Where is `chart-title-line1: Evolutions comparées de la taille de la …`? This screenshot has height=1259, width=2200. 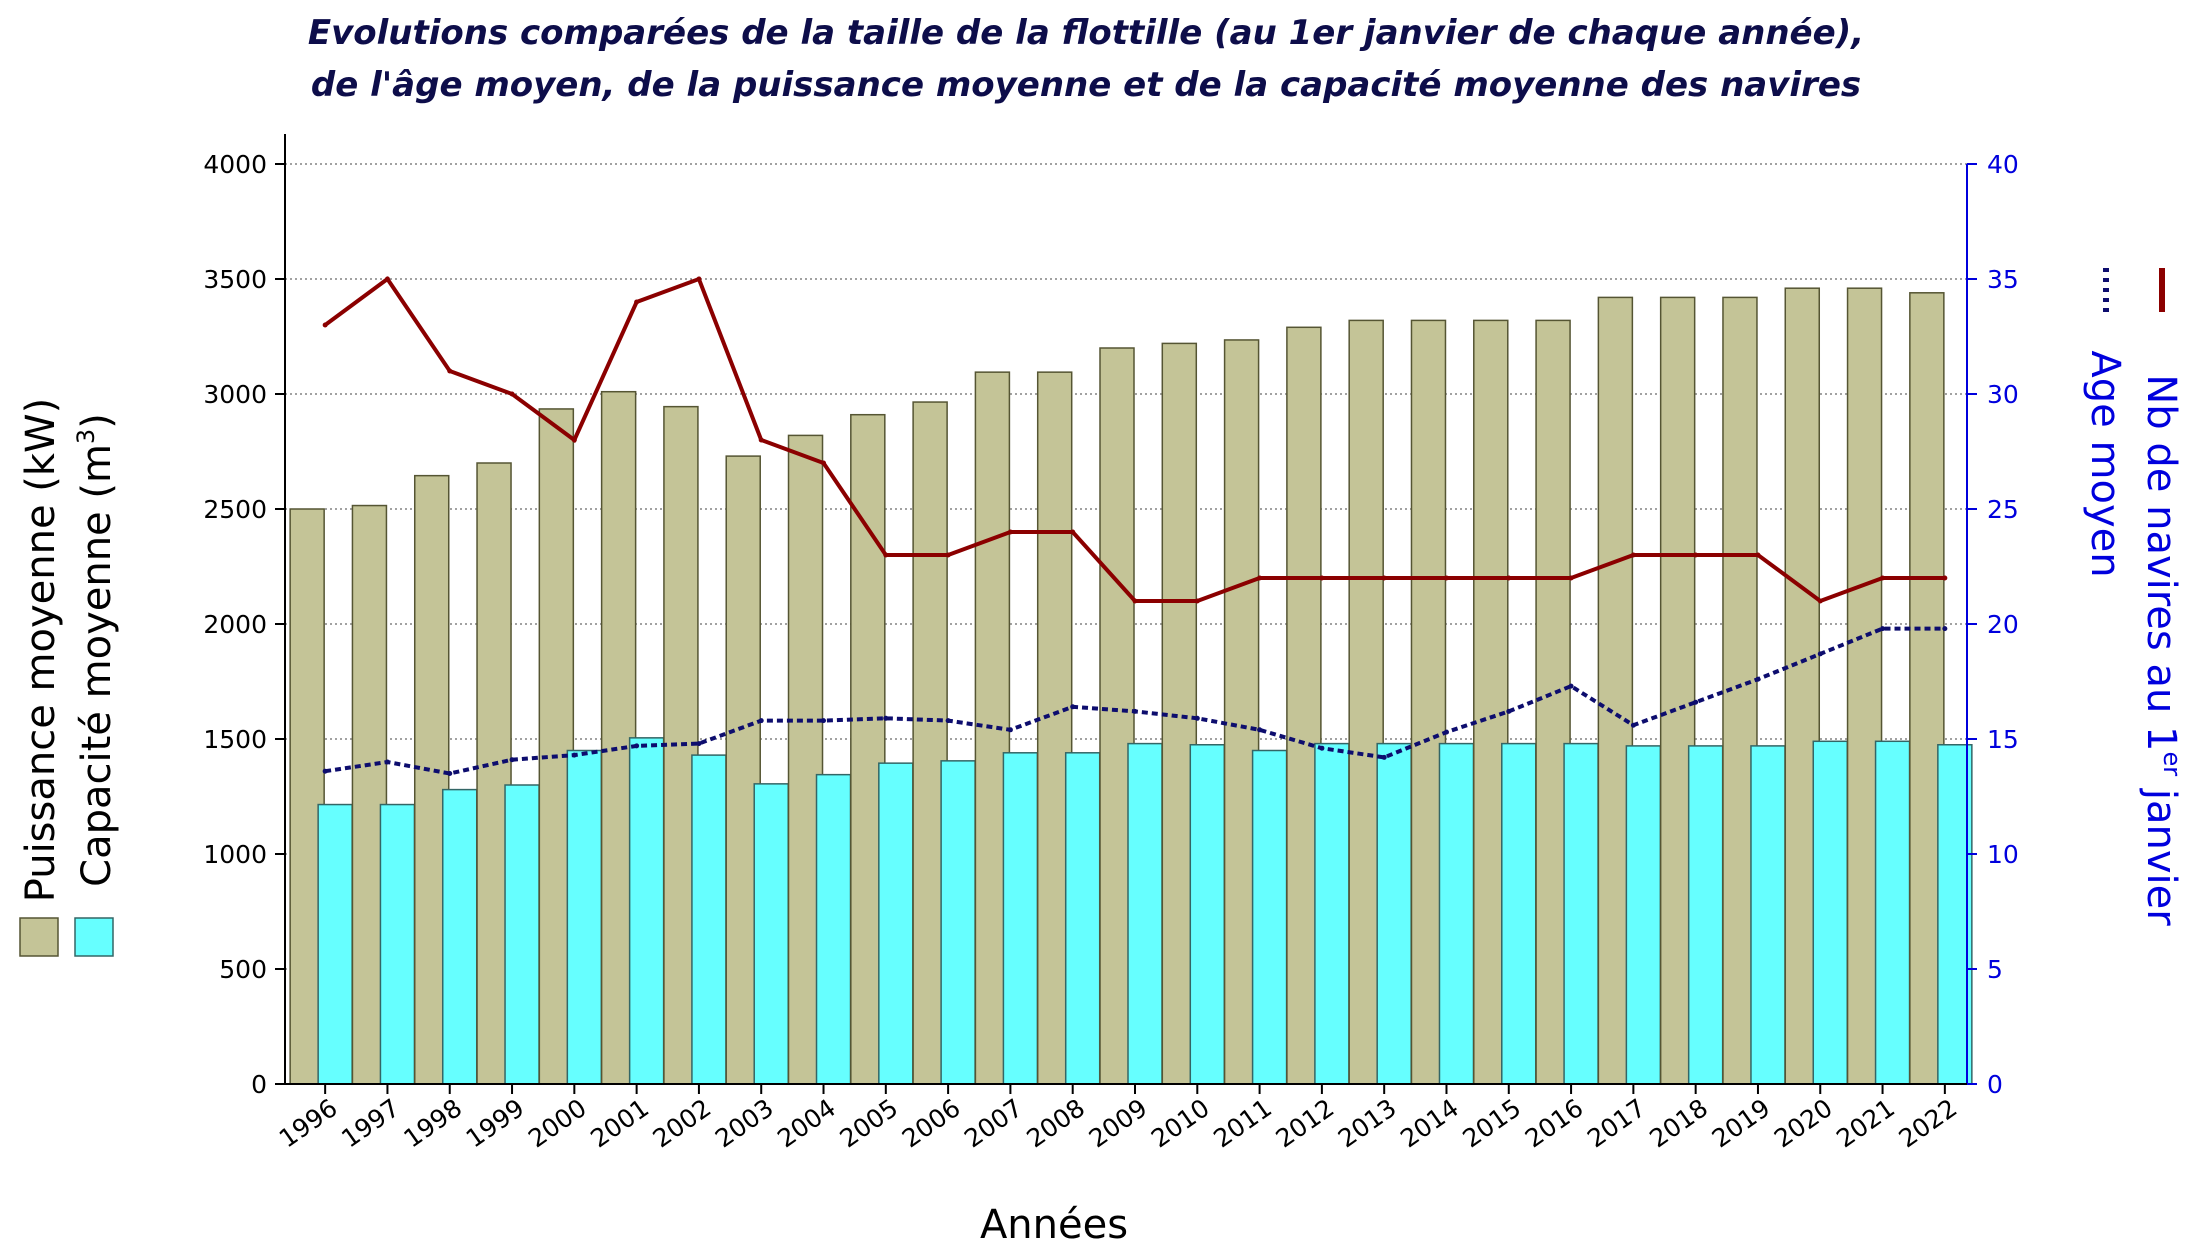
chart-title-line1: Evolutions comparées de la taille de la … is located at coordinates (1086, 33).